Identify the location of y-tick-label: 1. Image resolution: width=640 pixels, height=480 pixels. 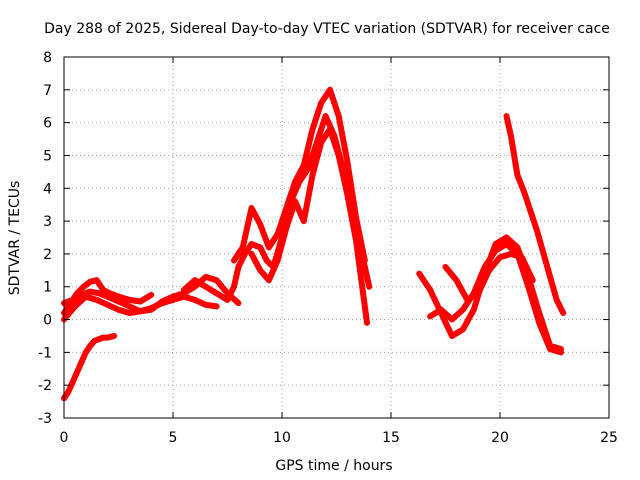
(47, 288).